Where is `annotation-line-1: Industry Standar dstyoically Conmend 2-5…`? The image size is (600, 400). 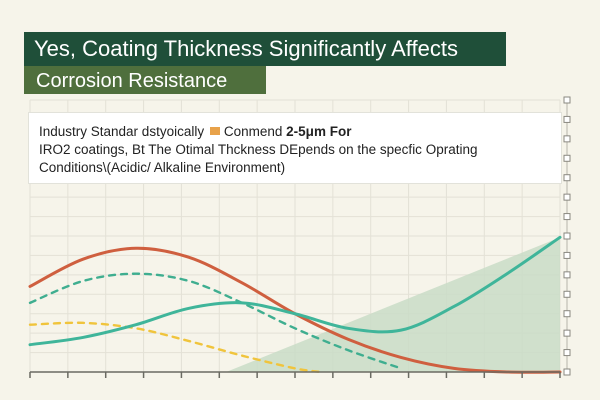
annotation-line-1: Industry Standar dstyoically Conmend 2-5… is located at coordinates (300, 132).